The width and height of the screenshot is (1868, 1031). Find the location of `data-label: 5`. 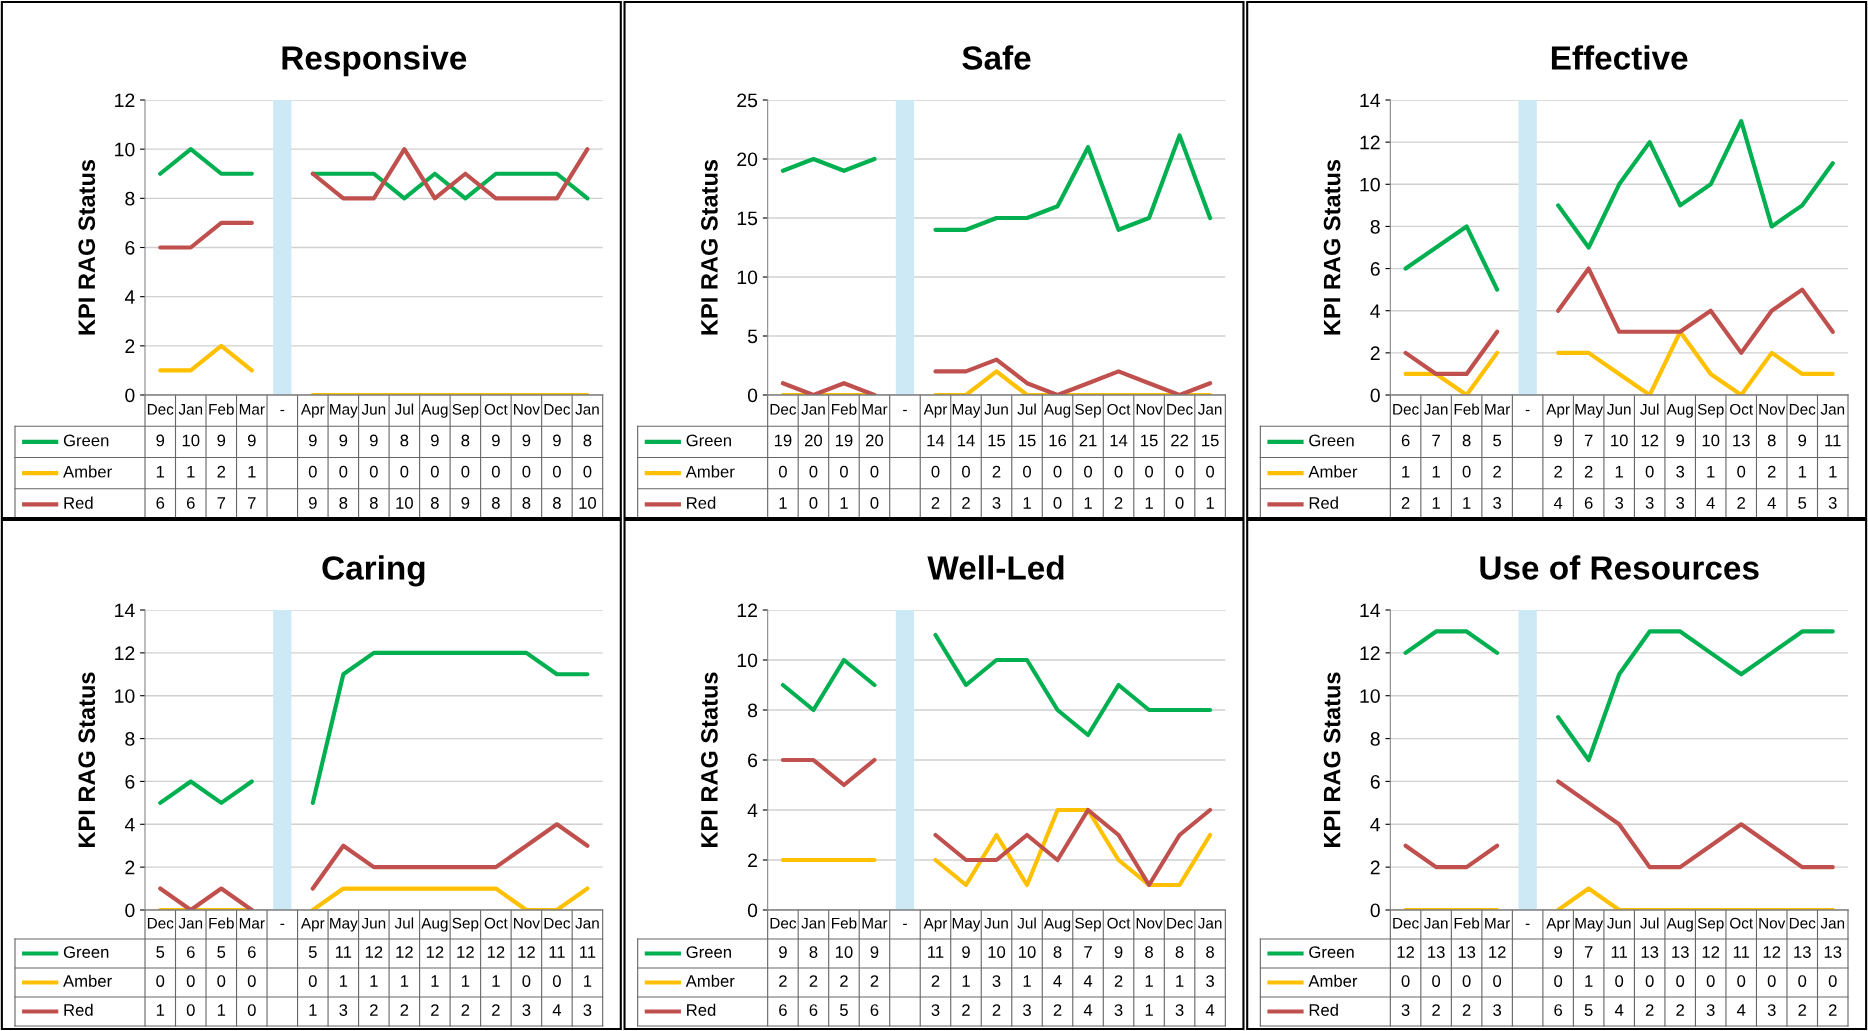

data-label: 5 is located at coordinates (843, 1010).